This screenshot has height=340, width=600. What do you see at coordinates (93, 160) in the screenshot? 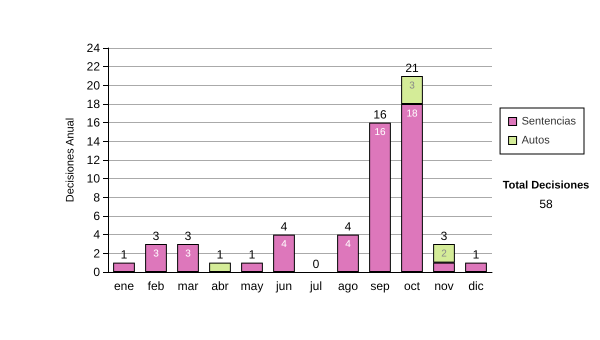
I see `y-tick-label: 12` at bounding box center [93, 160].